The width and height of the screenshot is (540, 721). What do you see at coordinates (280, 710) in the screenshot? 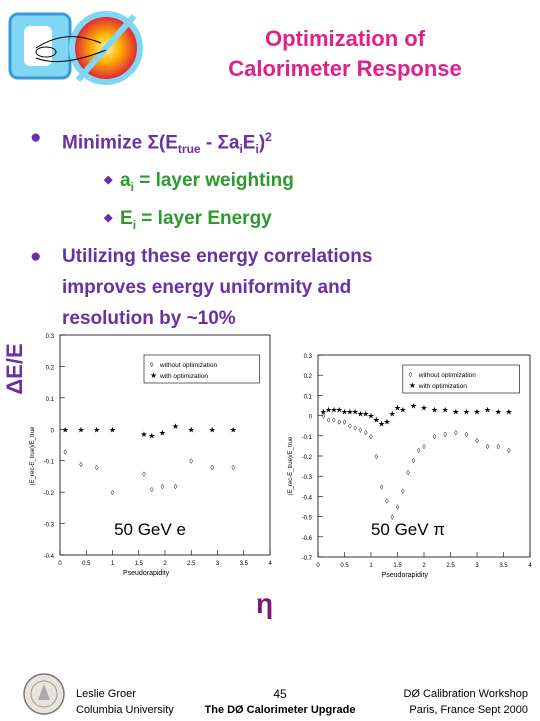
I see `talk-title: The DØ Calorimeter Upgrade` at bounding box center [280, 710].